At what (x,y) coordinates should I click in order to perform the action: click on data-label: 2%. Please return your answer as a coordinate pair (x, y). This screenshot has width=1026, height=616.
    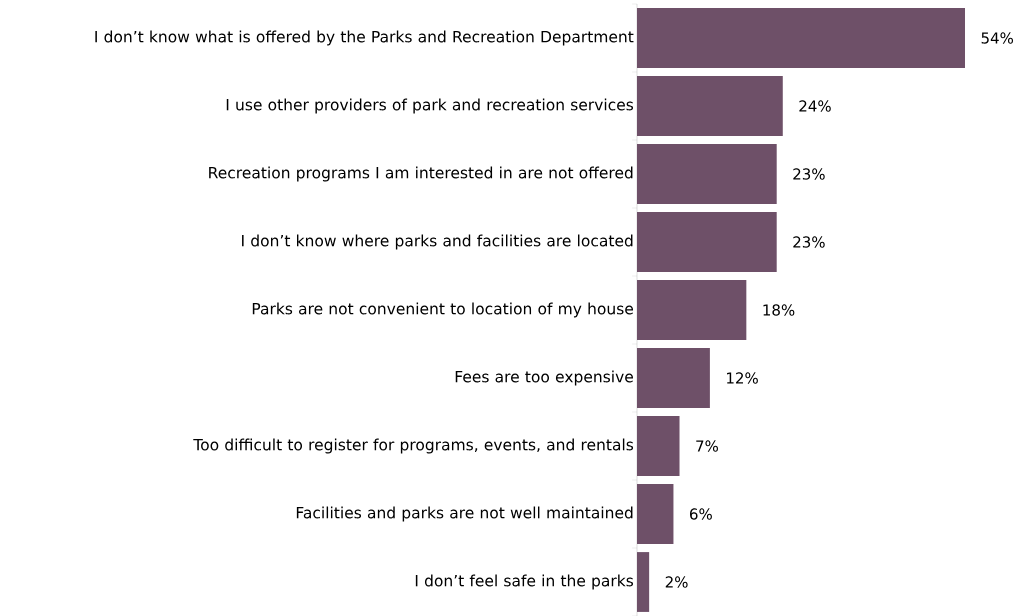
    Looking at the image, I should click on (676, 582).